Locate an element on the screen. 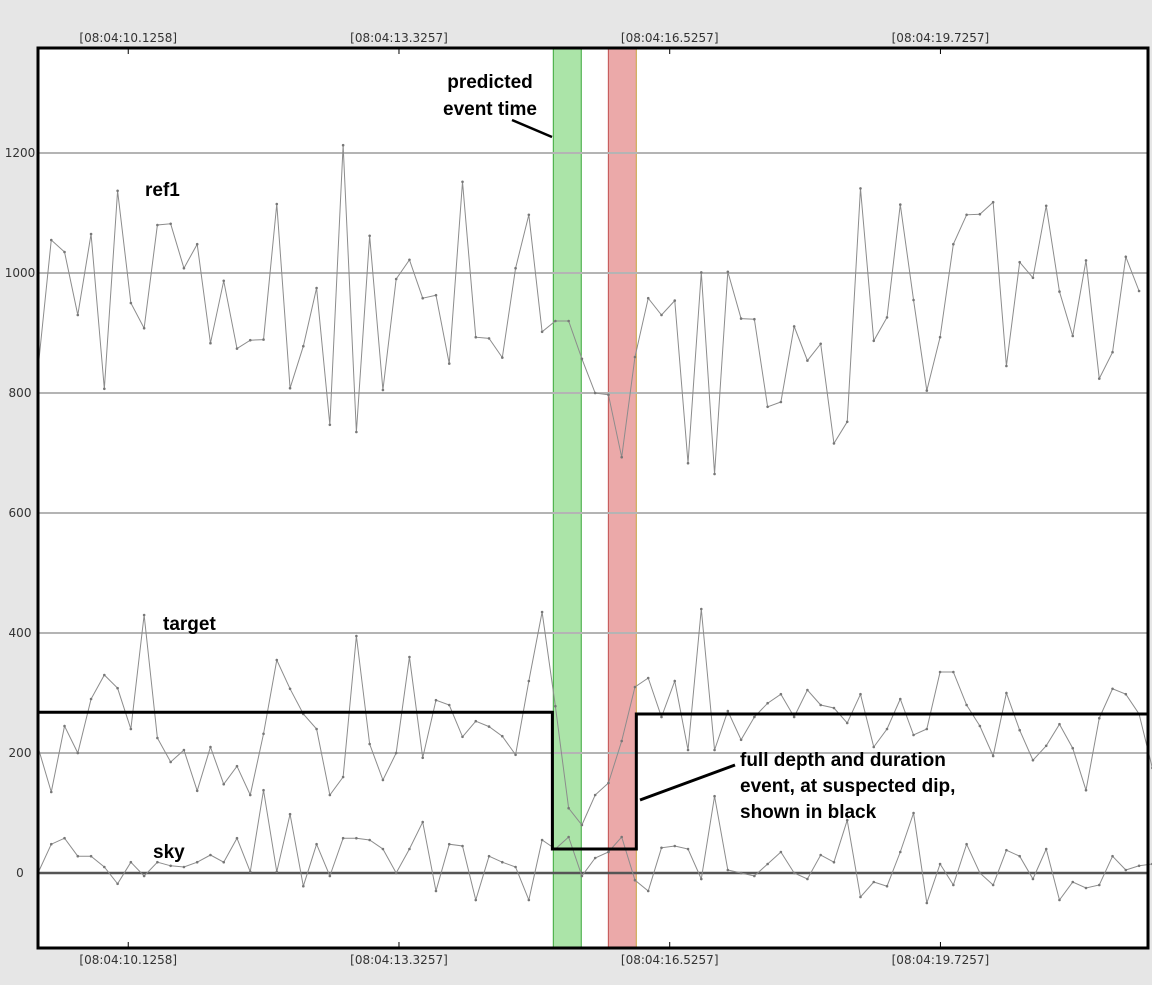 Image resolution: width=1152 pixels, height=985 pixels. event-step-line is located at coordinates (593, 780).